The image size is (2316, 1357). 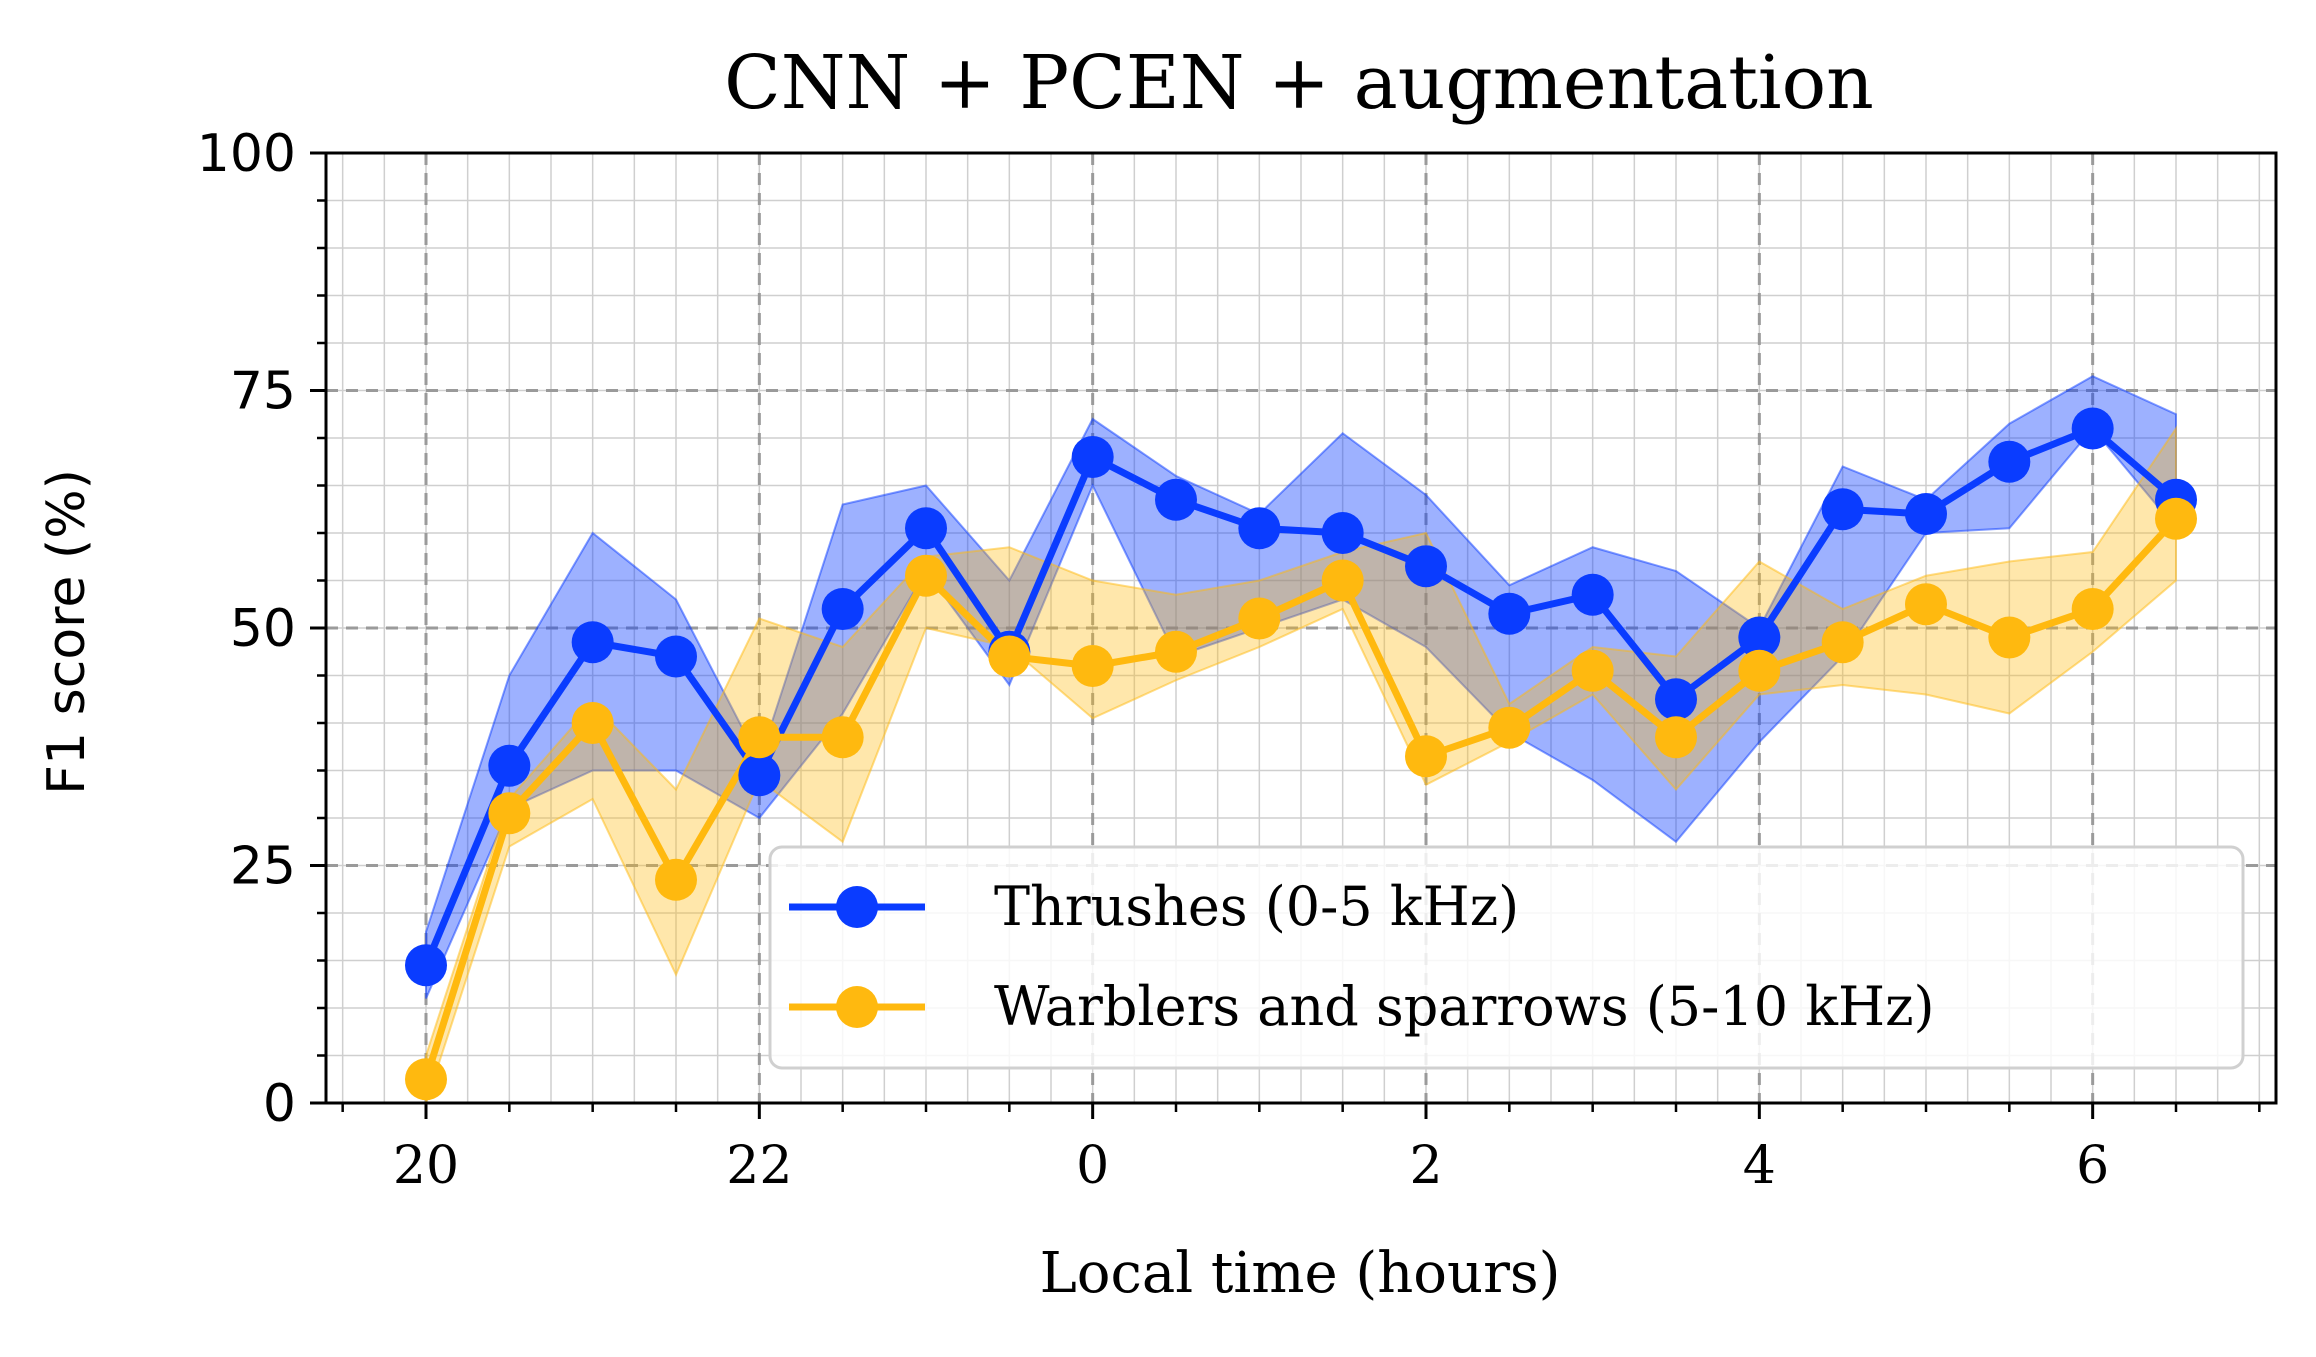 I want to click on y-axis-label: F1 score (%), so click(x=67, y=632).